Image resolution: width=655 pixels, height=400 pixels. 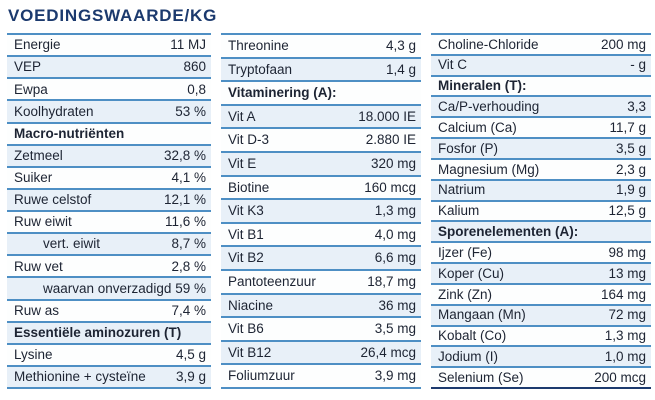 What do you see at coordinates (53, 200) in the screenshot?
I see `row-label: Ruwe celstof` at bounding box center [53, 200].